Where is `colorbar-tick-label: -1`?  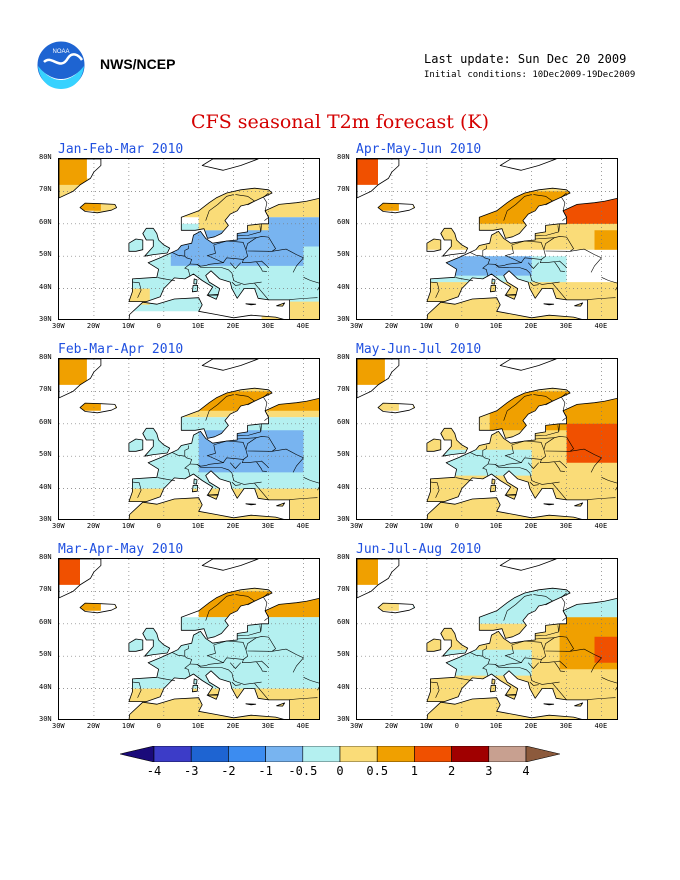
colorbar-tick-label: -1 is located at coordinates (265, 771).